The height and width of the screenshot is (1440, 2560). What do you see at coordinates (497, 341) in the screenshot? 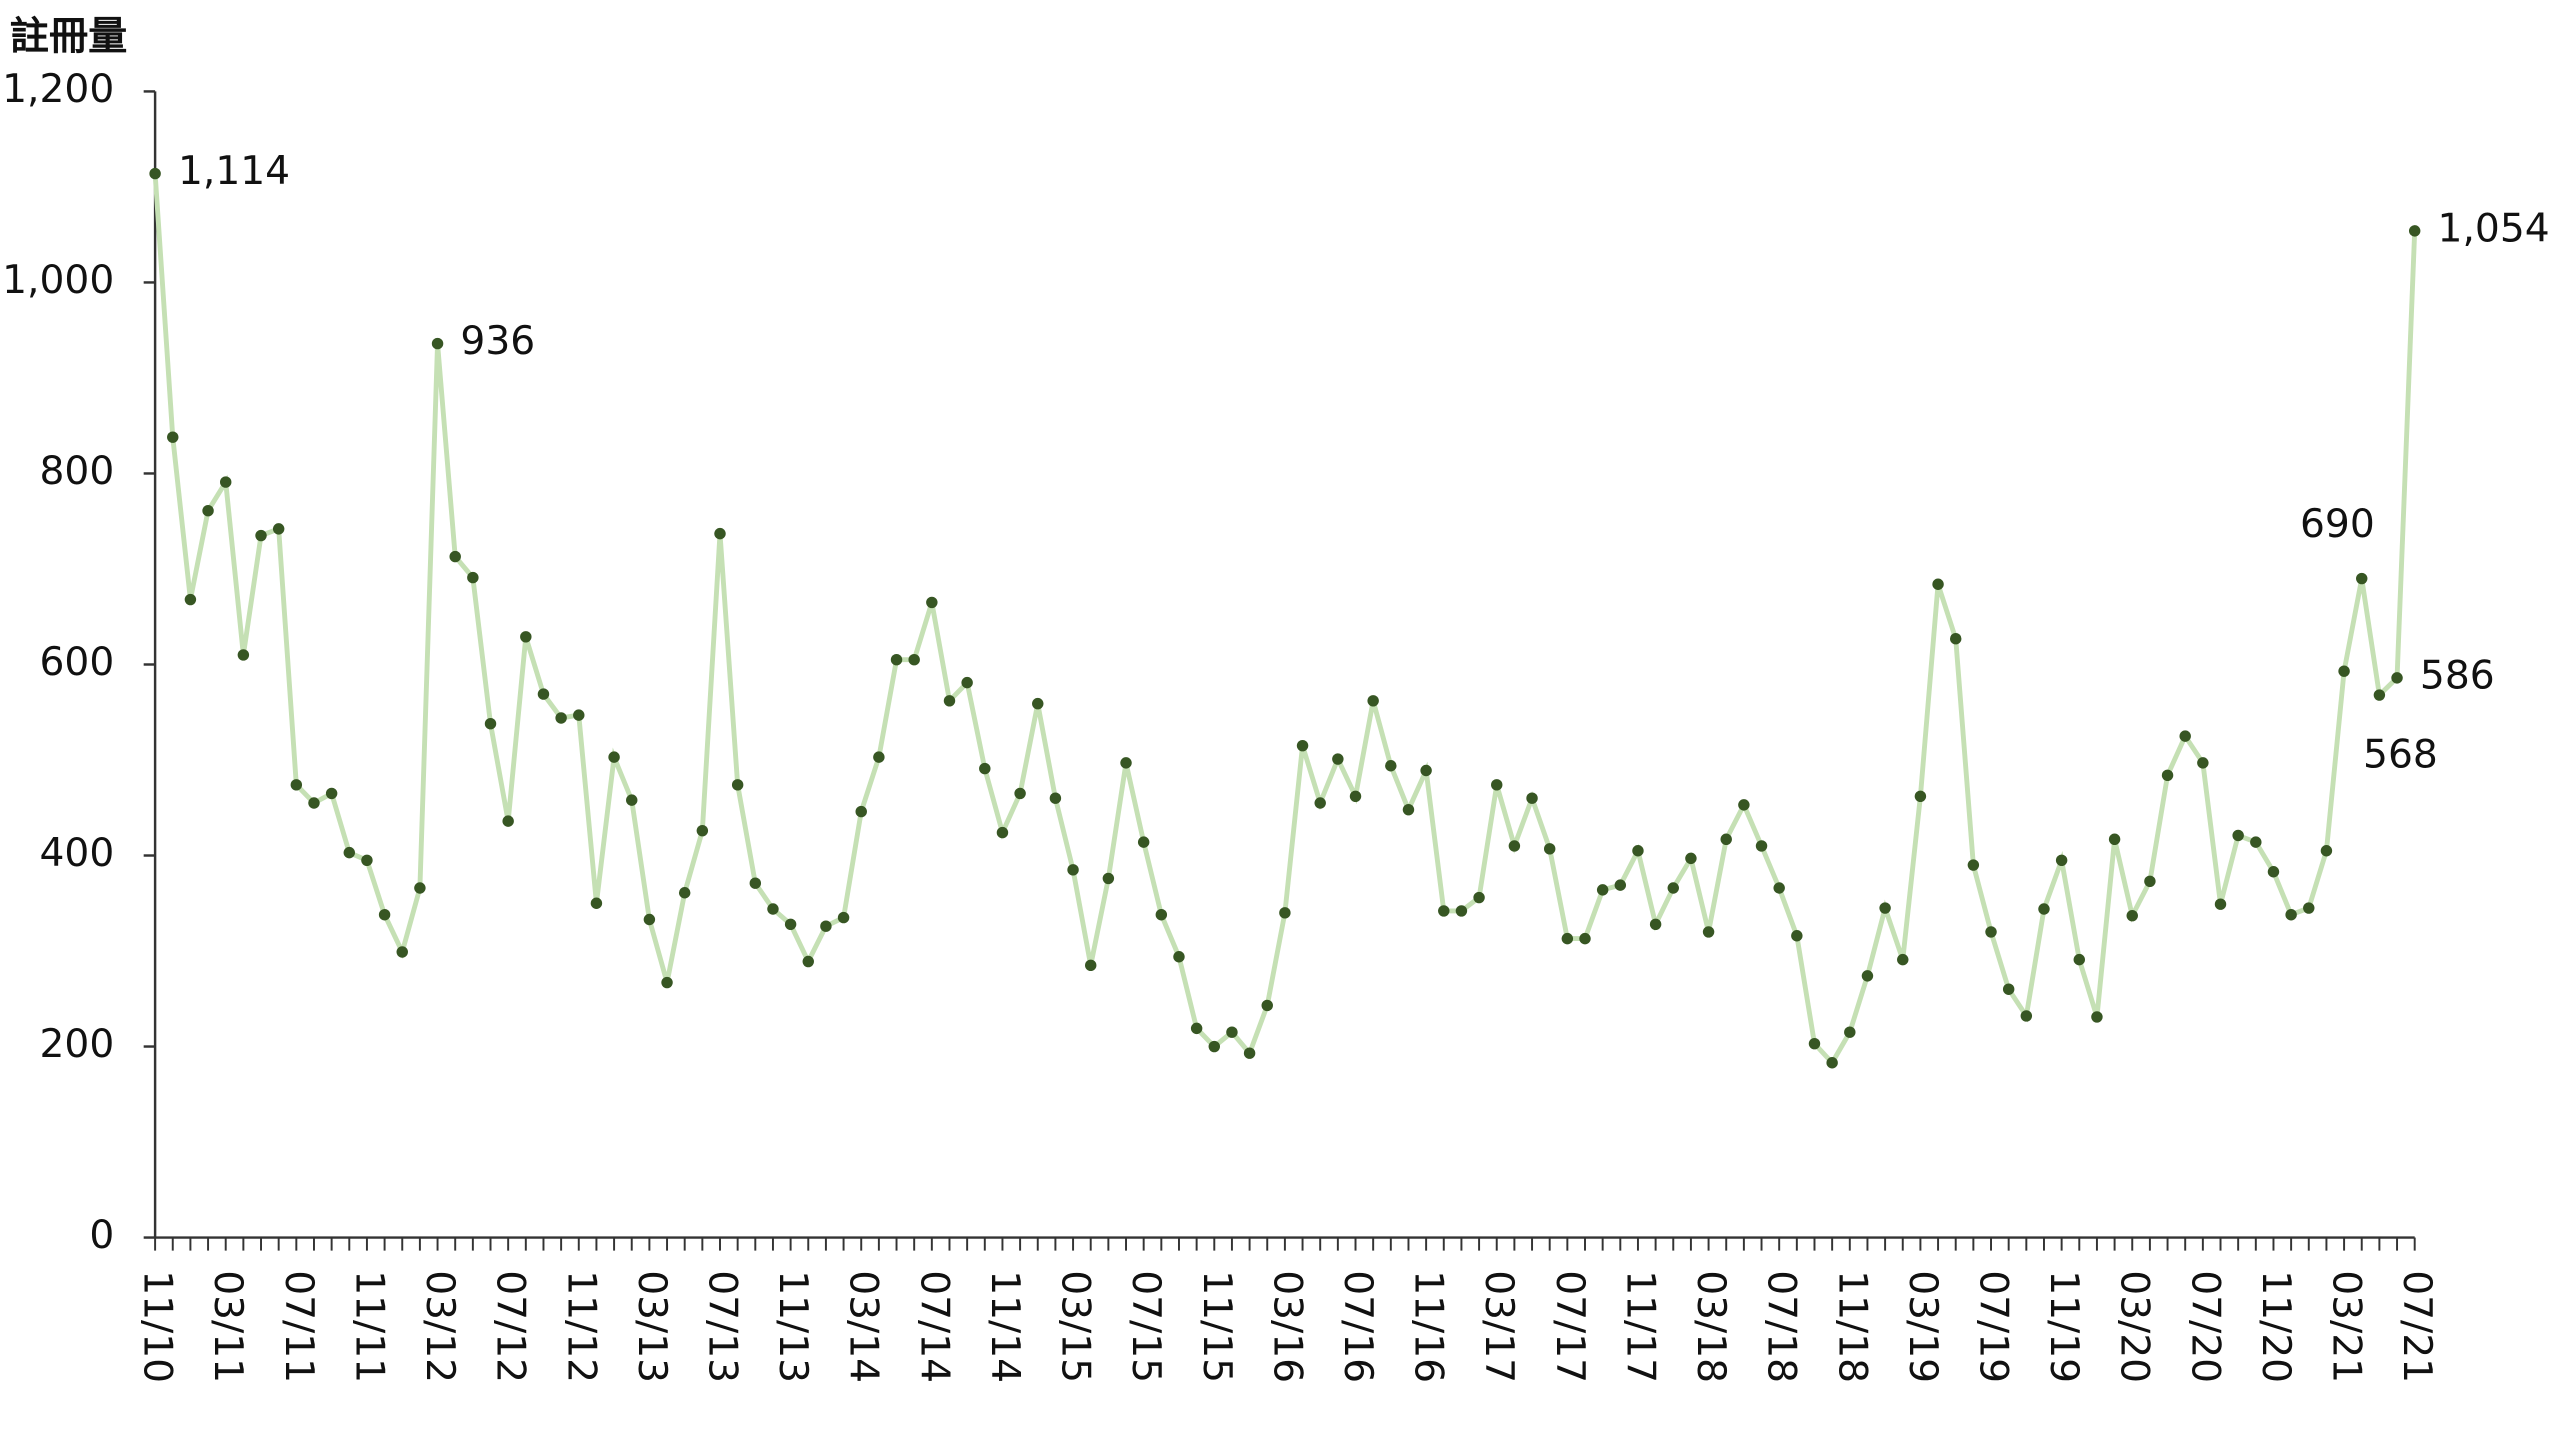
I see `data-label: 936` at bounding box center [497, 341].